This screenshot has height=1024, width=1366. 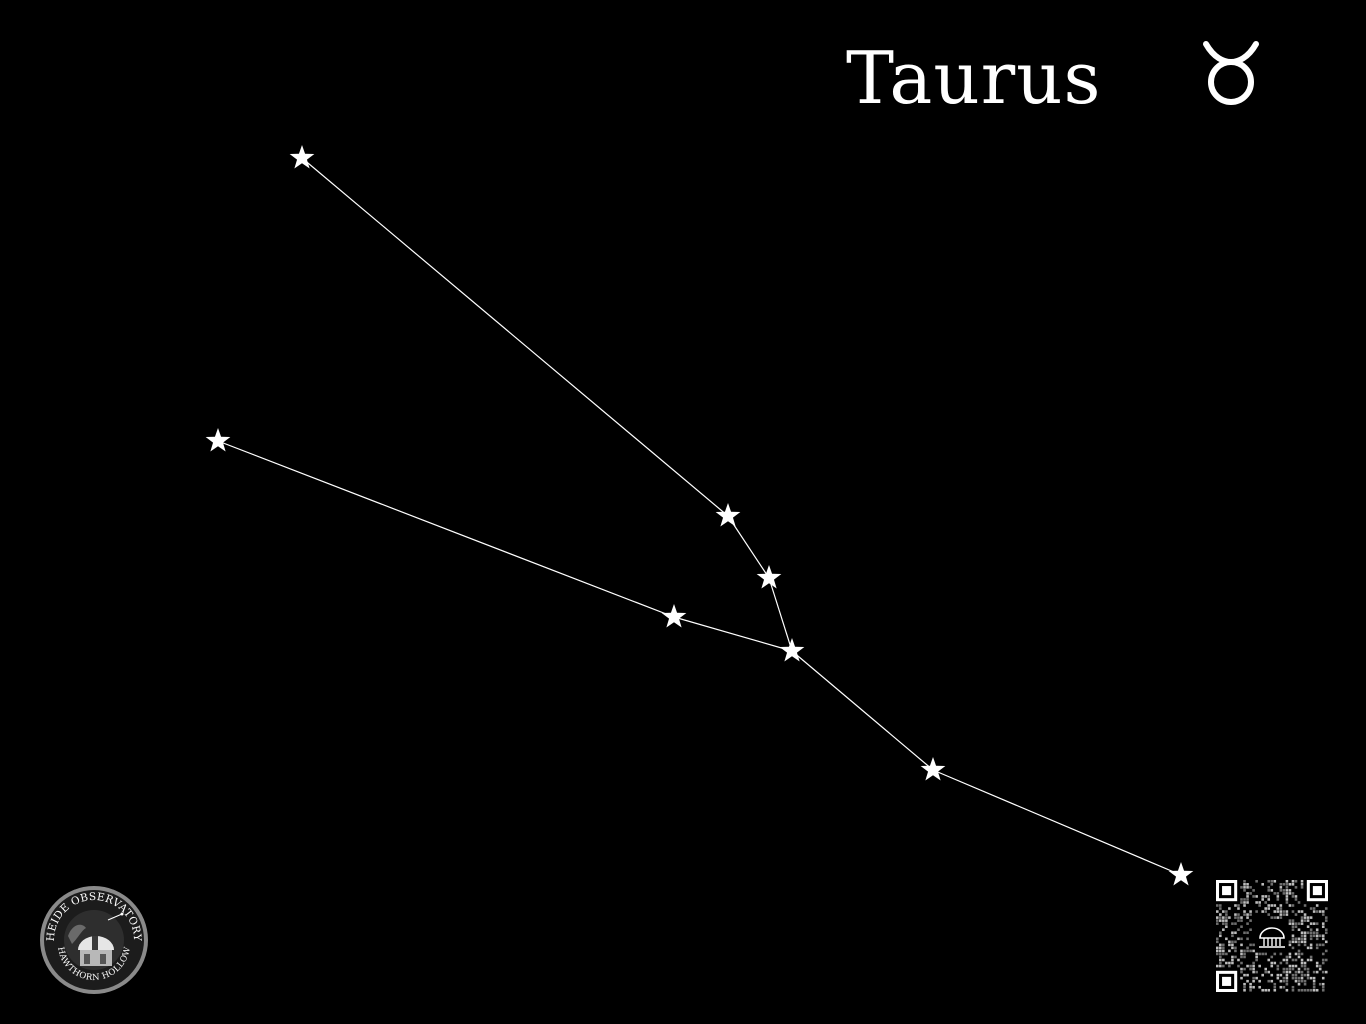 I want to click on page-title: Taurus, so click(x=974, y=78).